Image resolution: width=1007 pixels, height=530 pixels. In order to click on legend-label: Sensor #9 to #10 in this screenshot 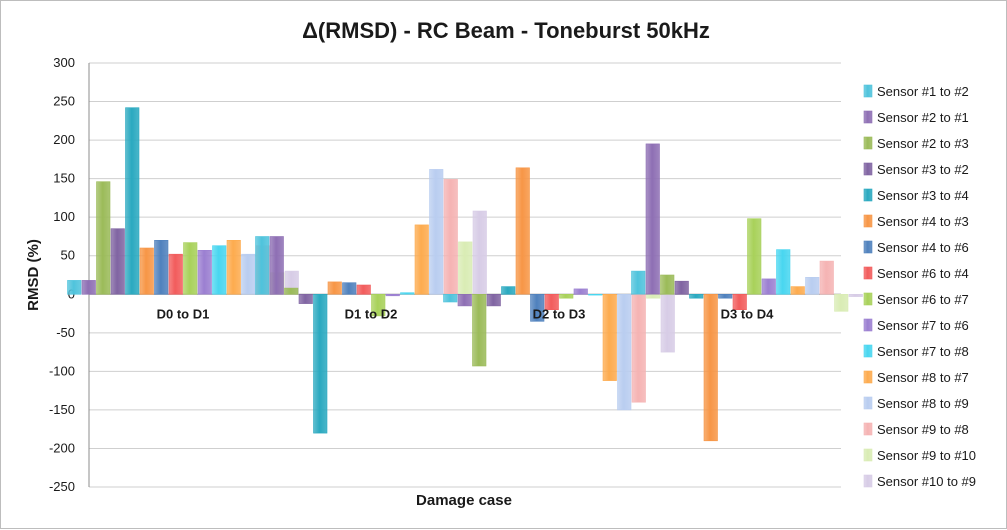, I will do `click(926, 455)`.